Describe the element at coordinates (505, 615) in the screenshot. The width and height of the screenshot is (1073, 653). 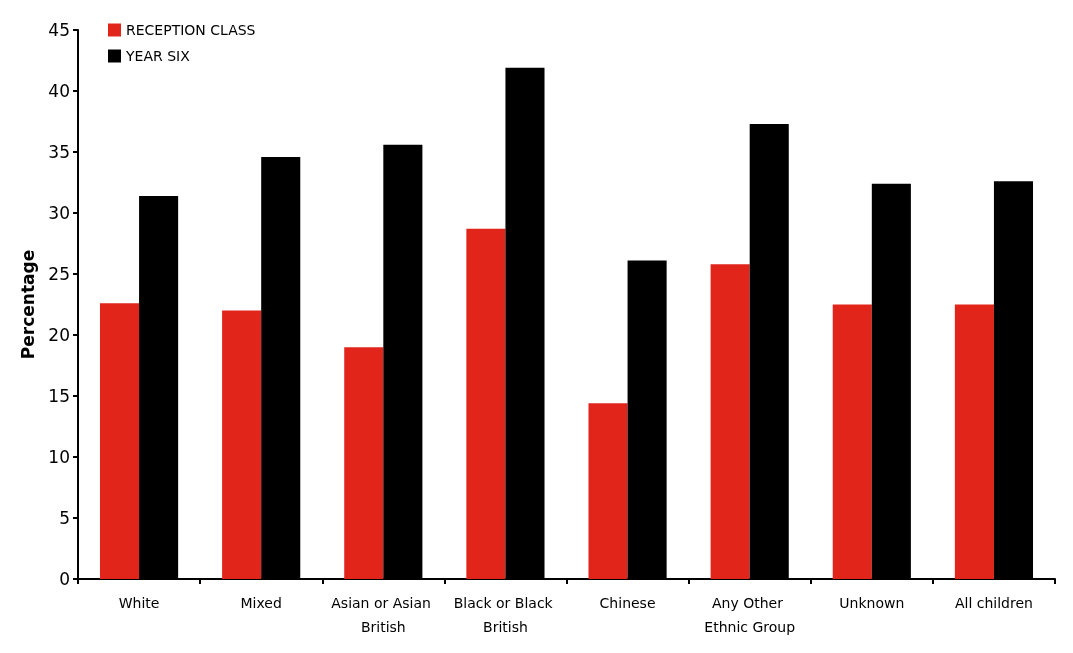
I see `x-tick-label: Black or Black British` at that location.